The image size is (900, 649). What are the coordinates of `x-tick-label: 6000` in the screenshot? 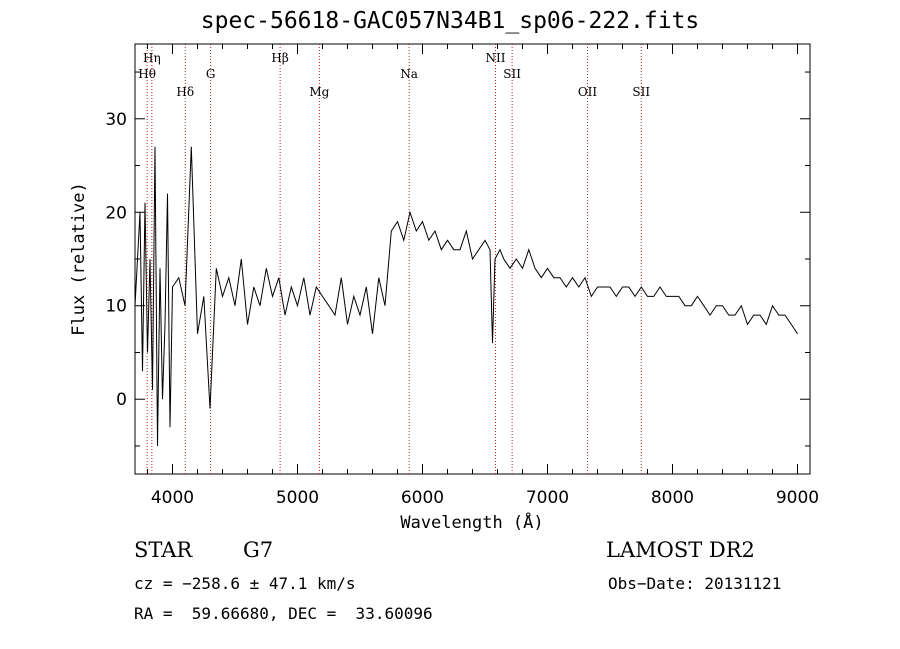 It's located at (422, 498).